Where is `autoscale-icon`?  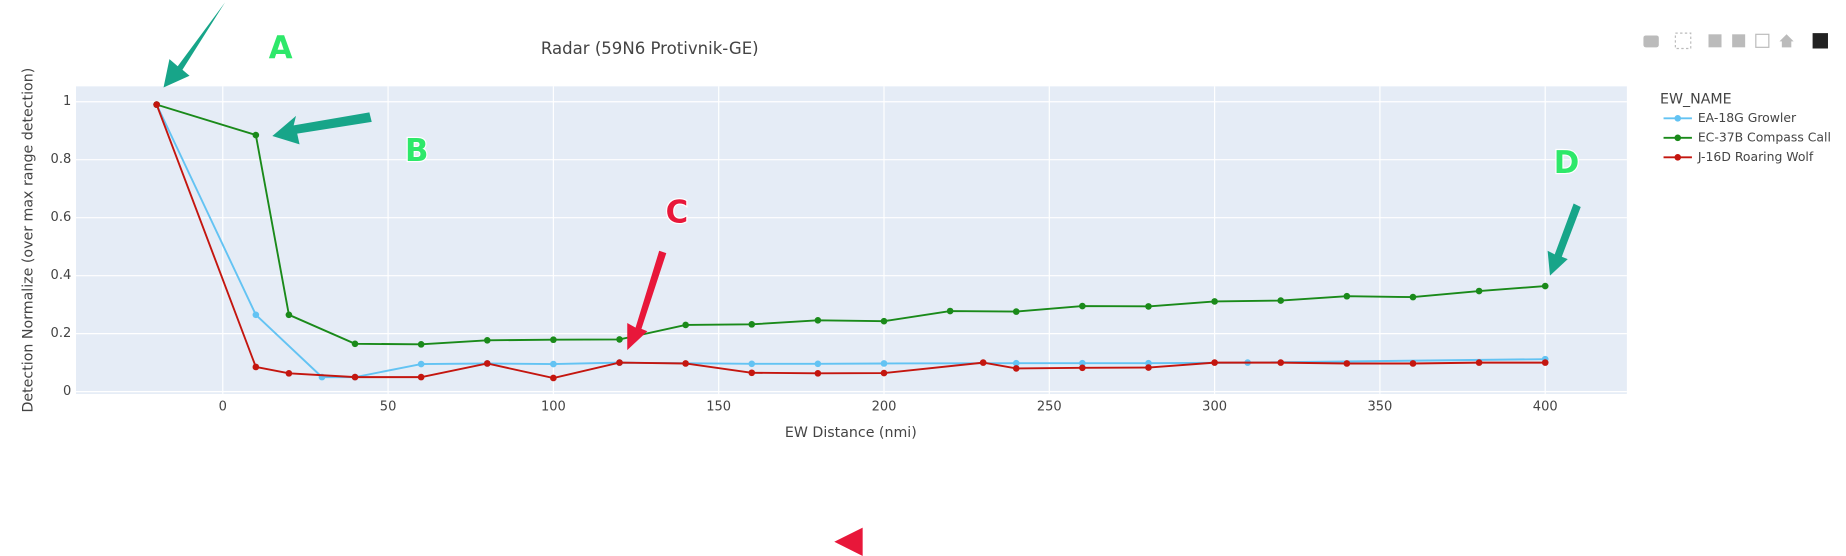
autoscale-icon is located at coordinates (1762, 40).